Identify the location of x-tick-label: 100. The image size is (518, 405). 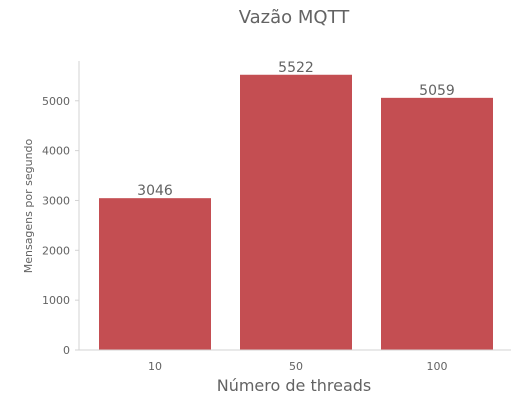
(437, 366).